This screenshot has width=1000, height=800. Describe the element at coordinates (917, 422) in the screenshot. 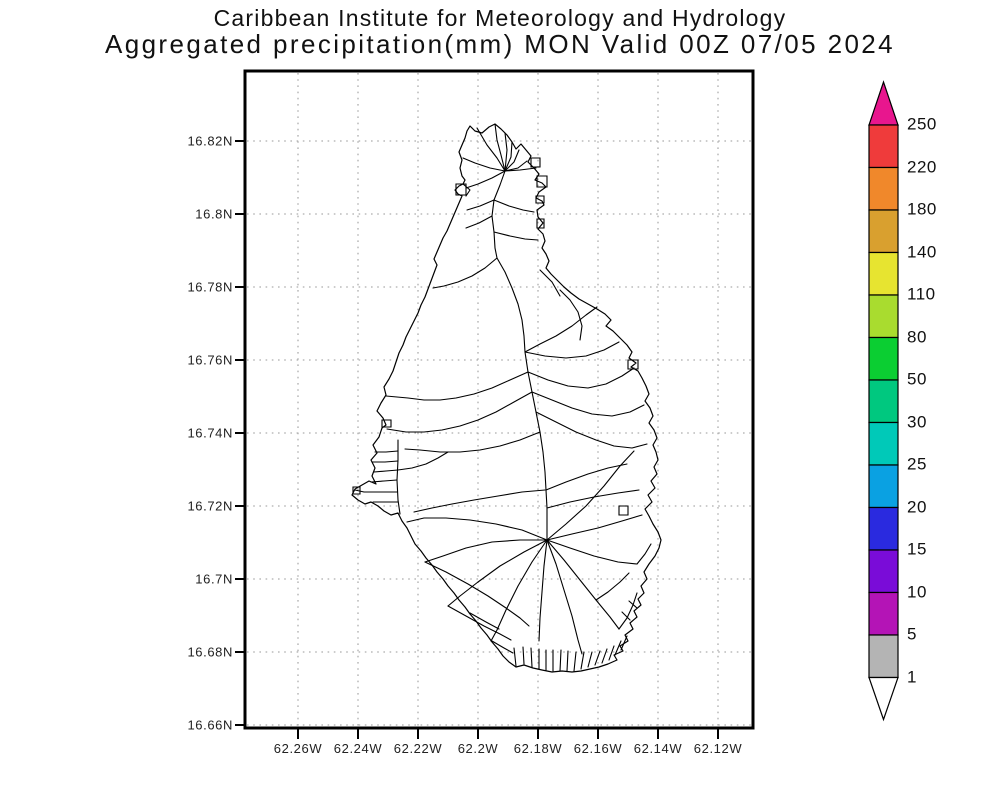

I see `colorbar-tick-label: 30` at that location.